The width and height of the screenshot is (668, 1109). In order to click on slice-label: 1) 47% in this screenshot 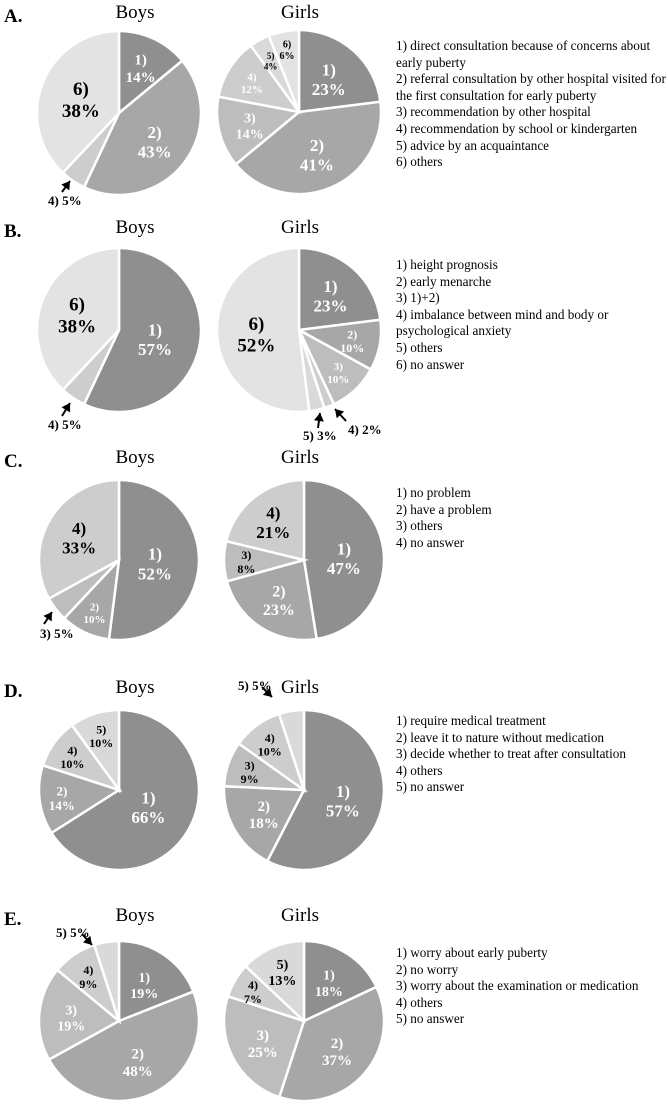, I will do `click(344, 558)`.